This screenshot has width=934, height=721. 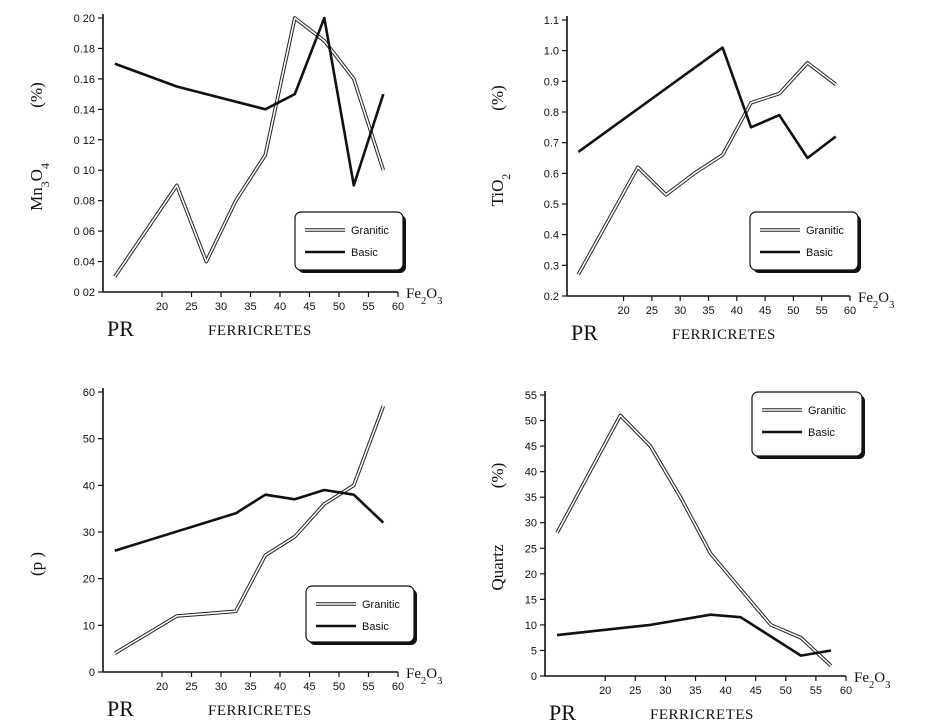 What do you see at coordinates (497, 527) in the screenshot?
I see `y-axis-title: Quartz (%)` at bounding box center [497, 527].